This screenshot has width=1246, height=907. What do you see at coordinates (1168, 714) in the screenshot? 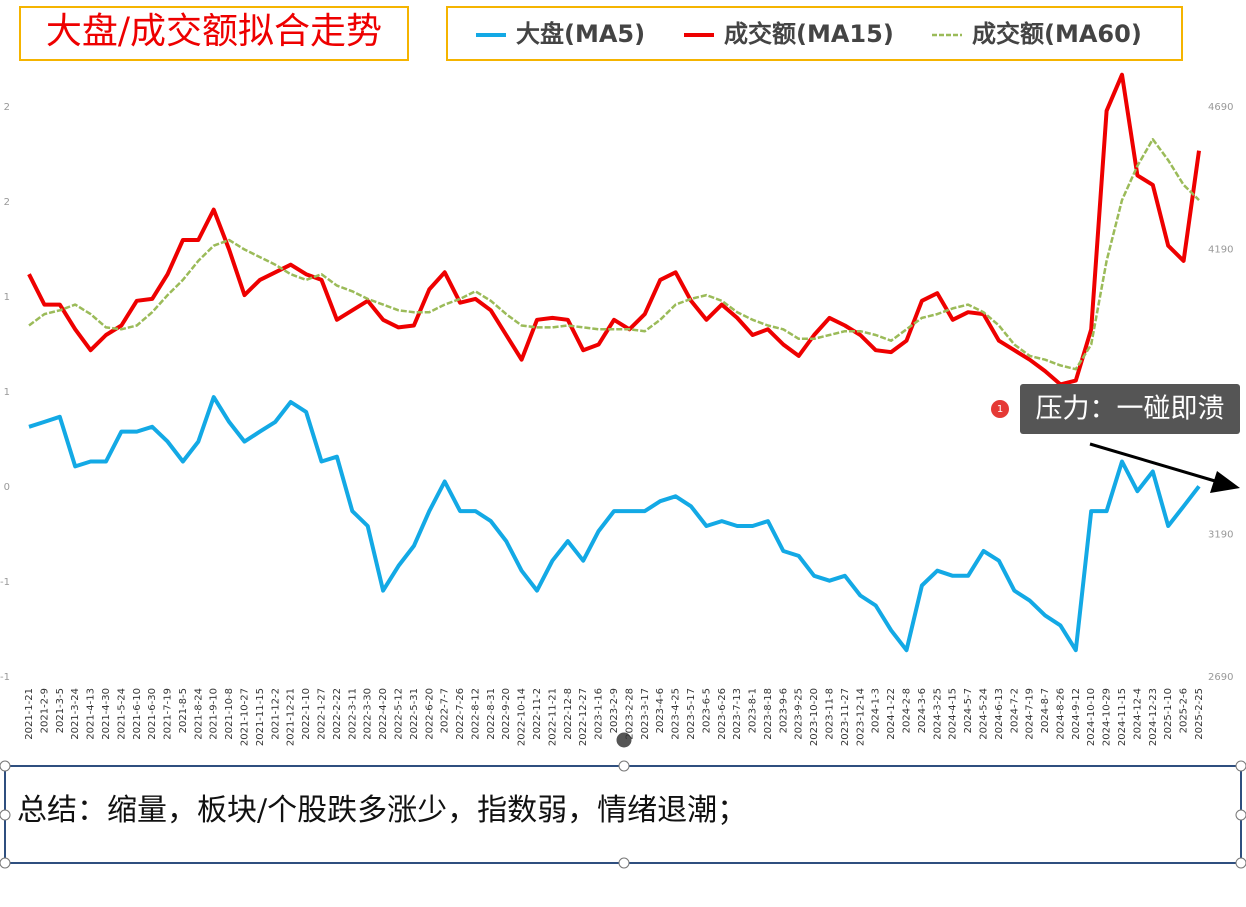
I see `x-tick-label: 2025-1-10` at bounding box center [1168, 714].